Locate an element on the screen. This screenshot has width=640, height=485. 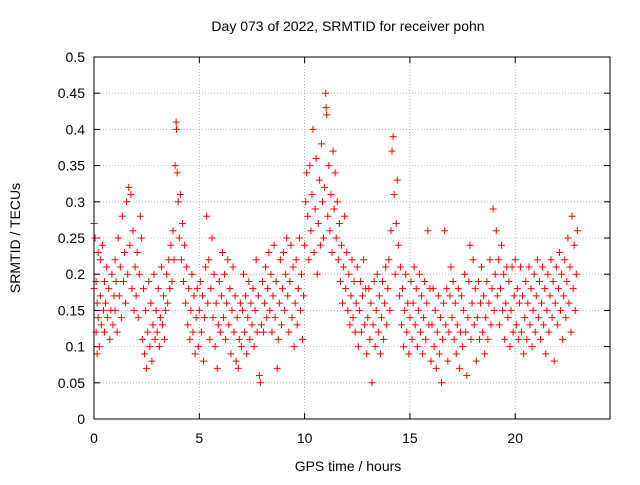
y-tick-label: 0.5 is located at coordinates (76, 57).